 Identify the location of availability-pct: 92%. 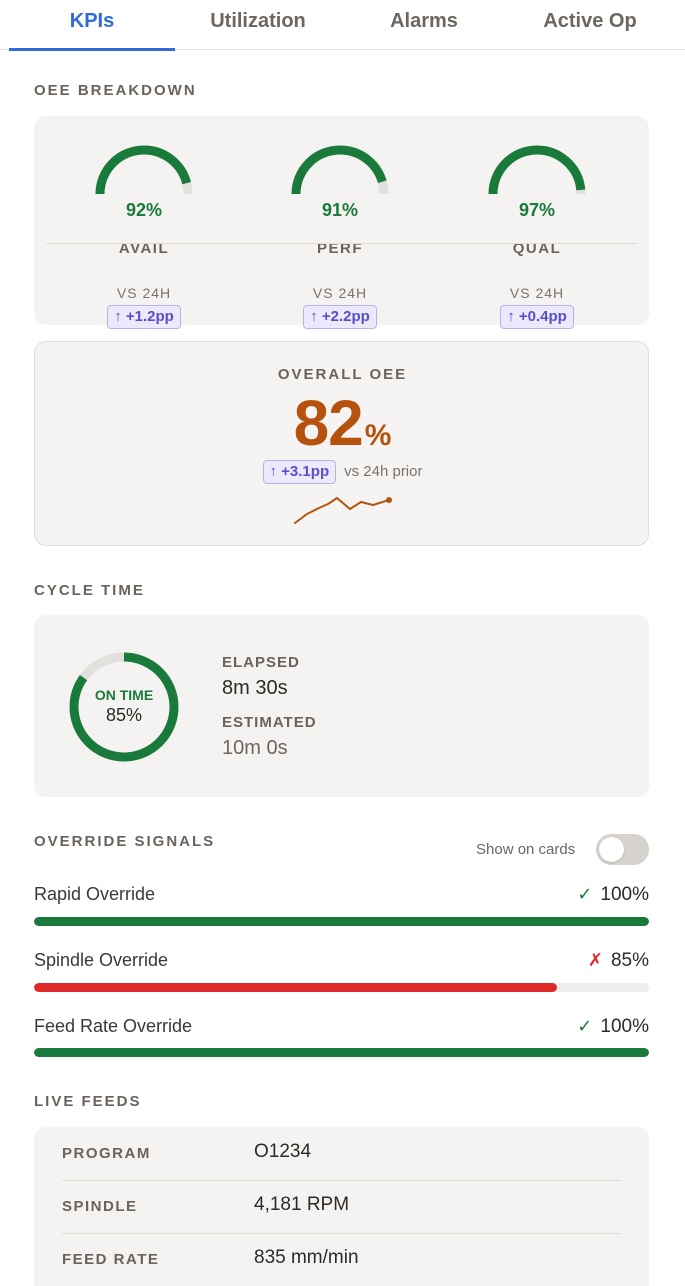
(144, 210).